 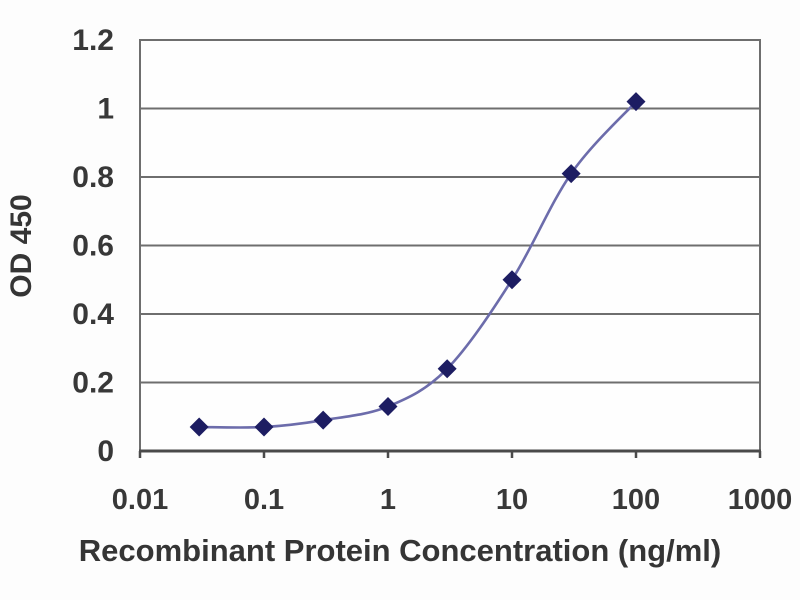 I want to click on y-tick-label: 1, so click(x=105, y=109).